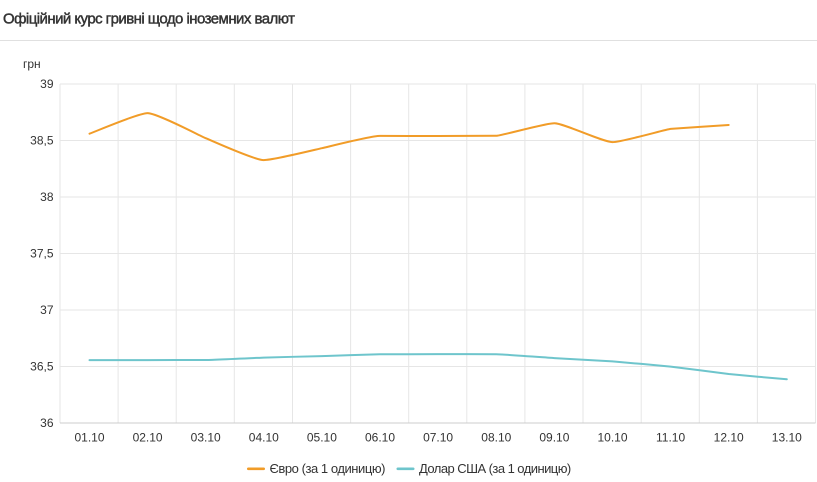 The image size is (817, 482). What do you see at coordinates (42, 367) in the screenshot?
I see `svg-text: 36,5` at bounding box center [42, 367].